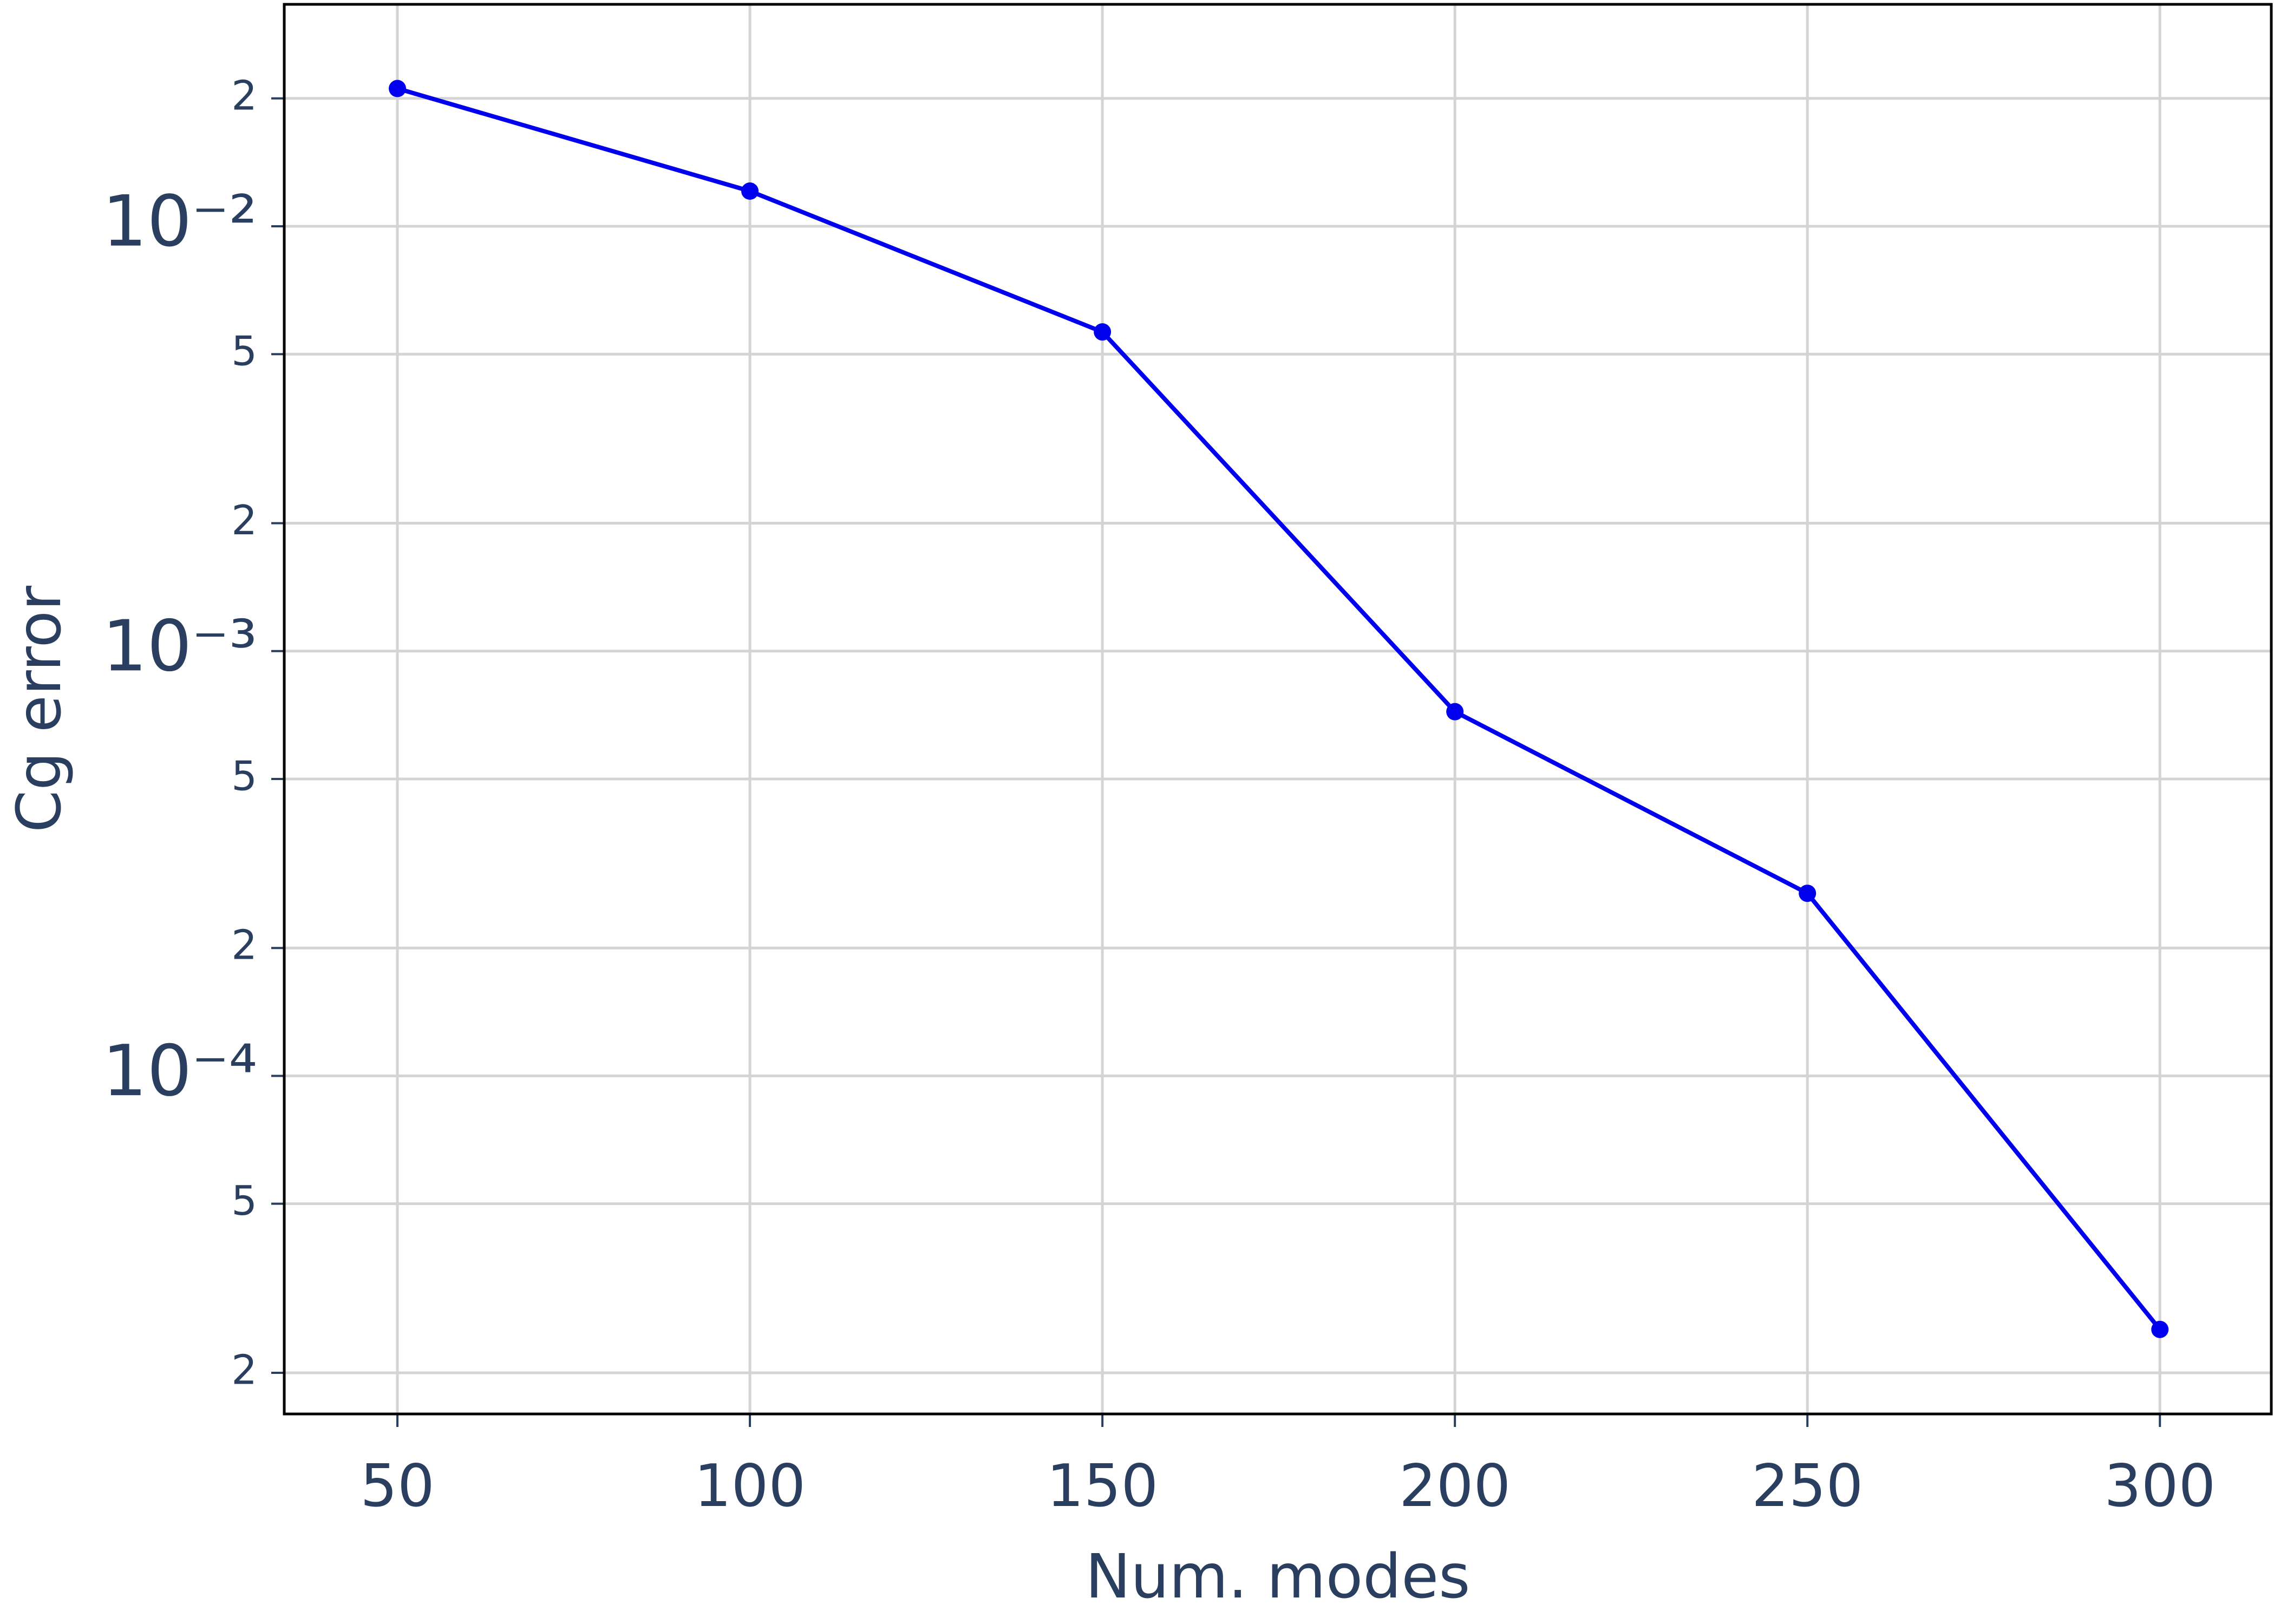 This screenshot has width=2274, height=1624. Describe the element at coordinates (180, 221) in the screenshot. I see `y-tick-label: 10⁻²` at that location.